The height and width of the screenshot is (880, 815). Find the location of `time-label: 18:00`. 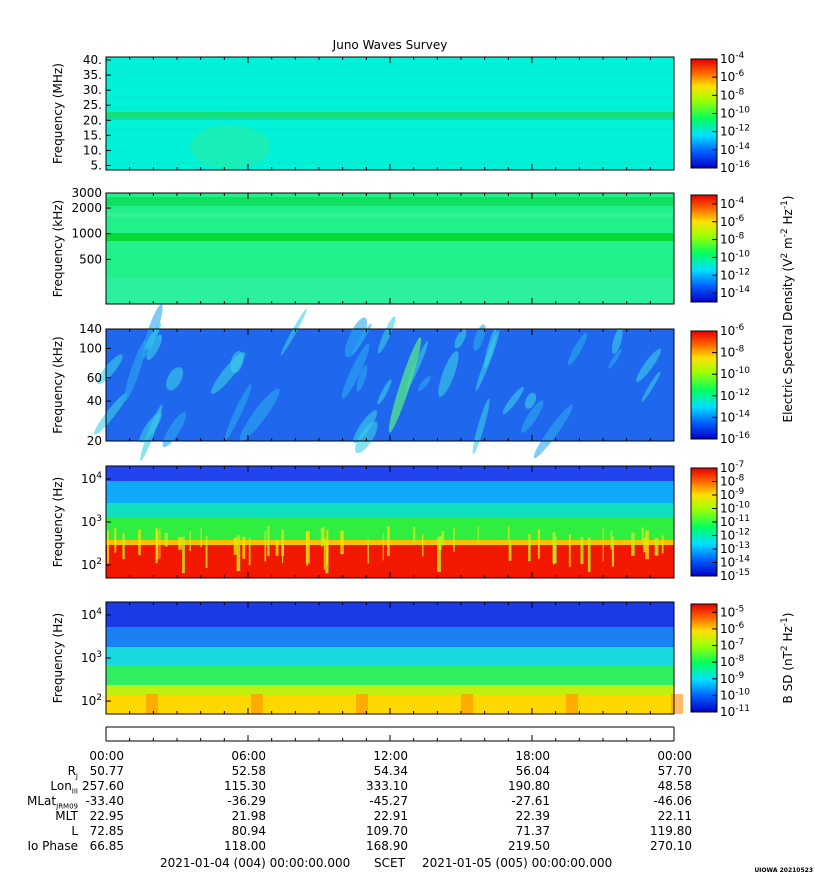

time-label: 18:00 is located at coordinates (532, 756).